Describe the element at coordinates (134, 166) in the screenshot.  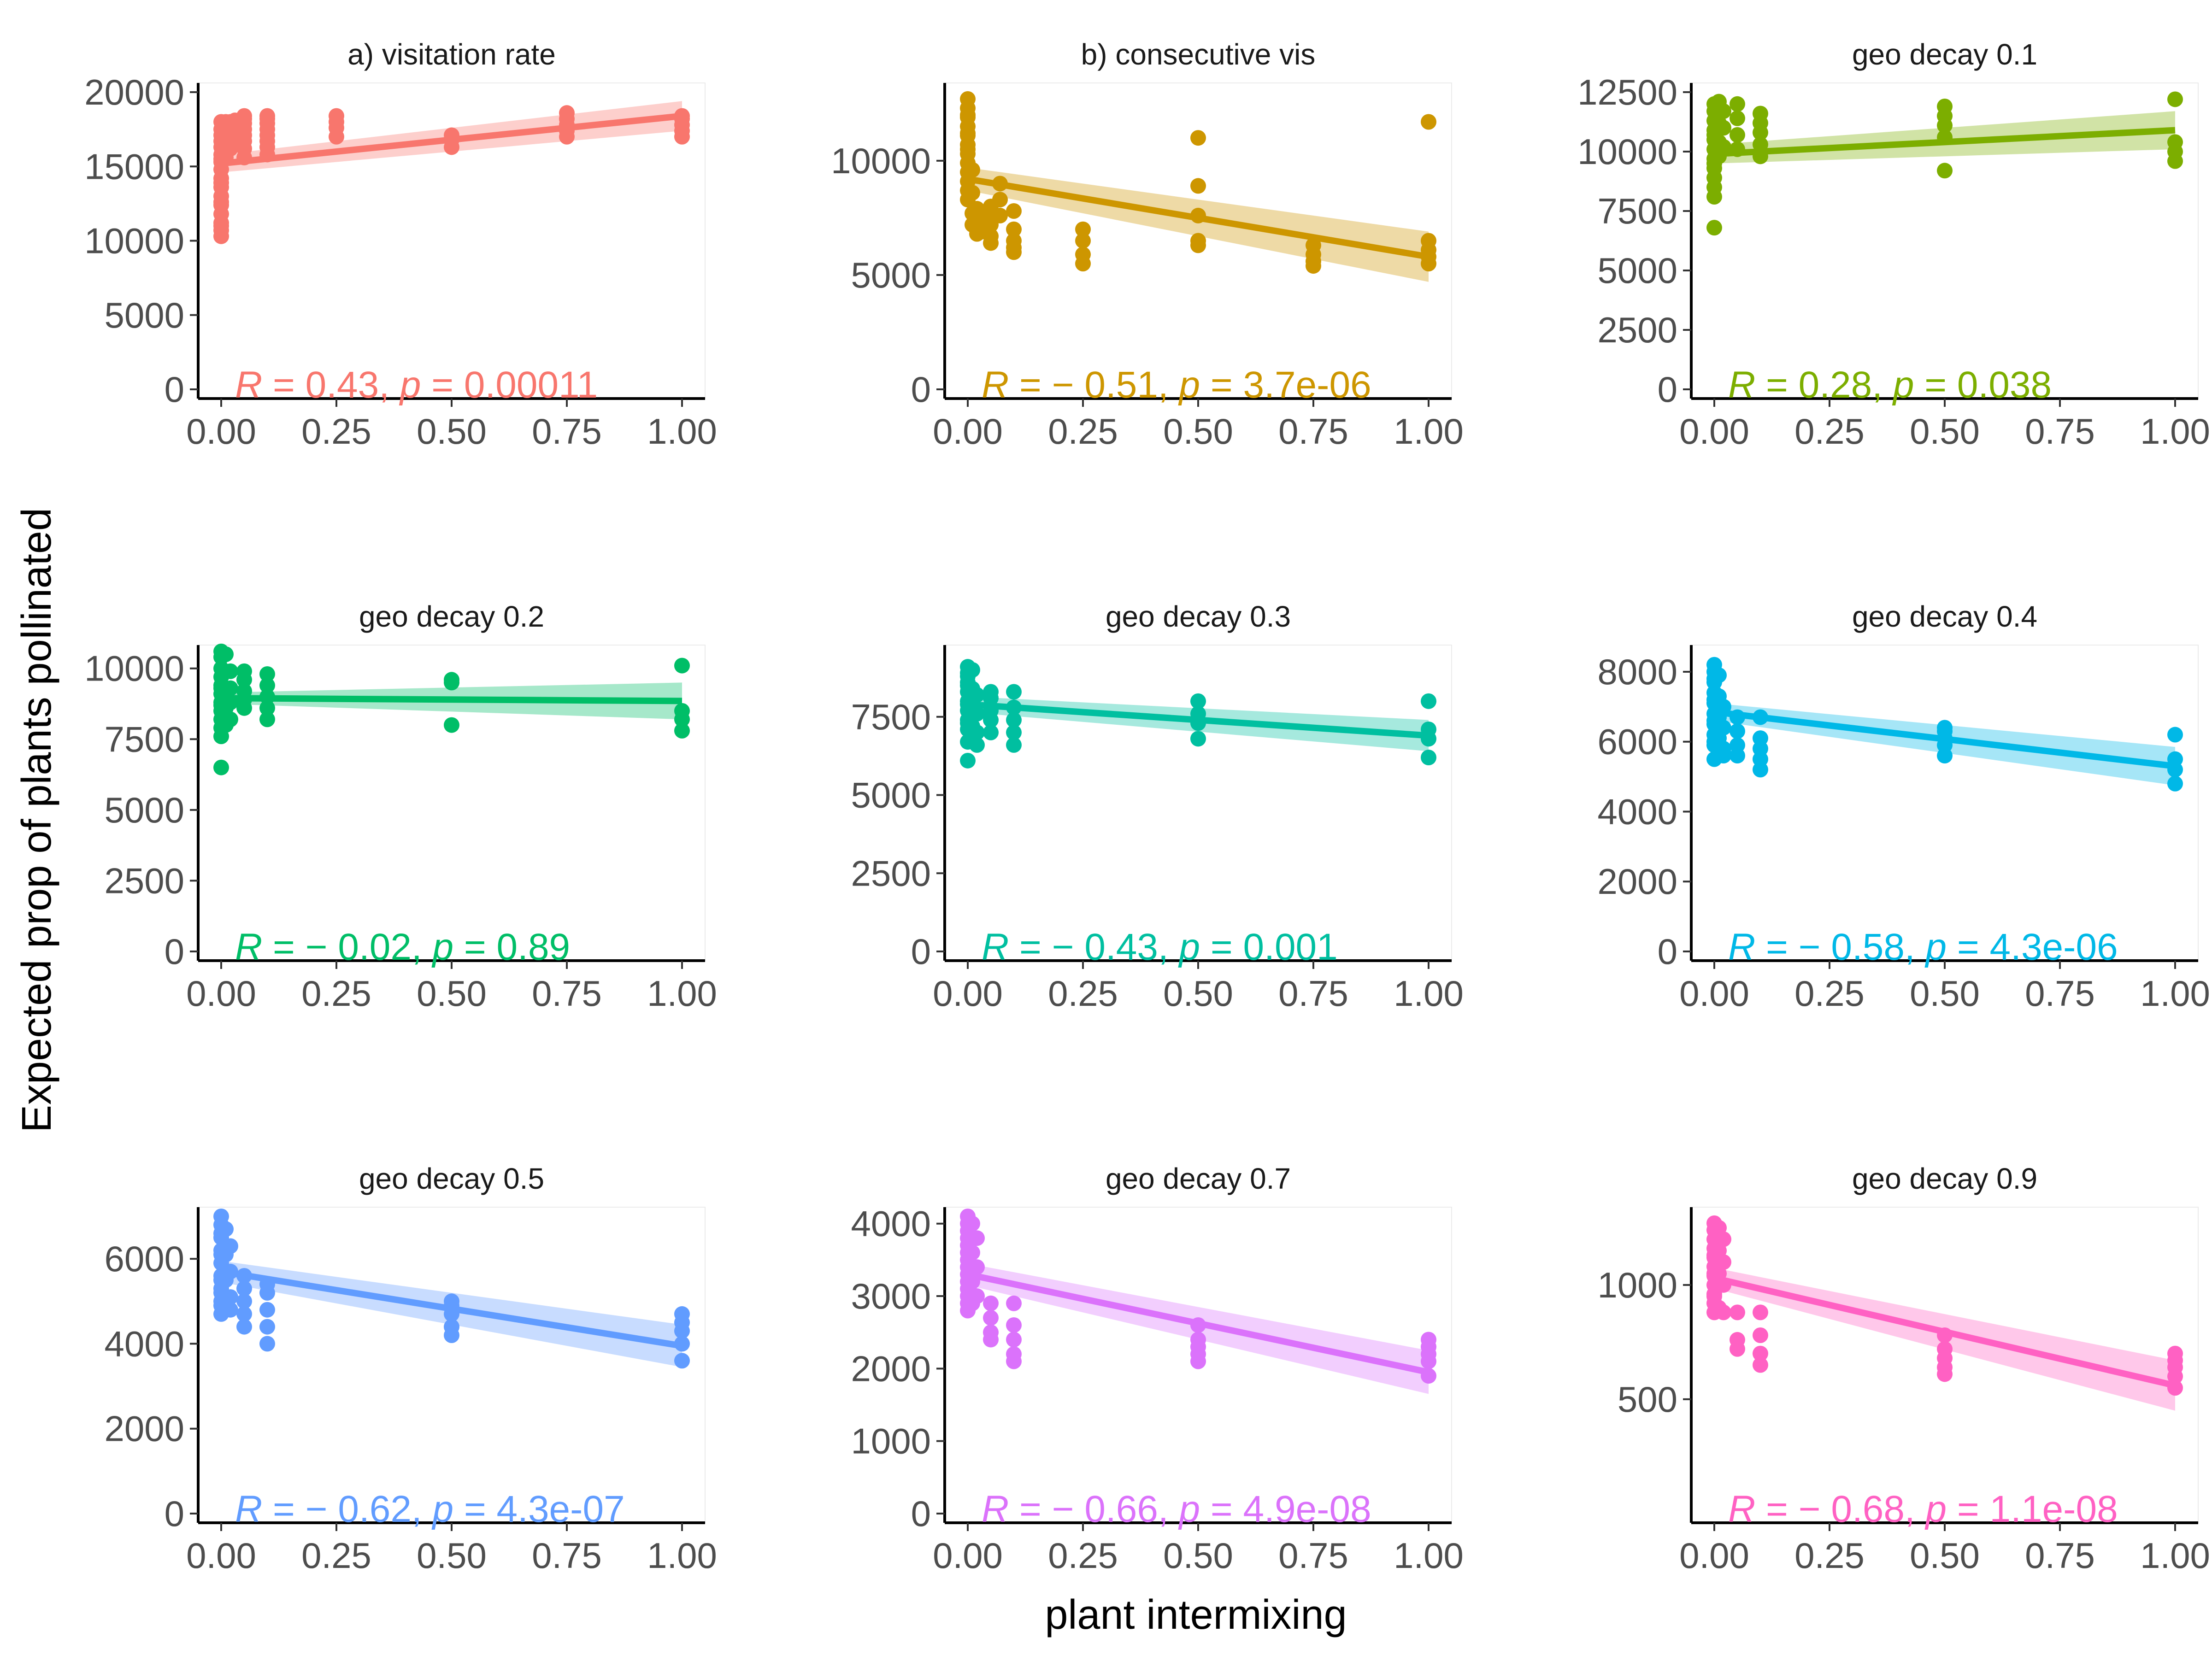
I see `y-tick-label: 15000` at that location.